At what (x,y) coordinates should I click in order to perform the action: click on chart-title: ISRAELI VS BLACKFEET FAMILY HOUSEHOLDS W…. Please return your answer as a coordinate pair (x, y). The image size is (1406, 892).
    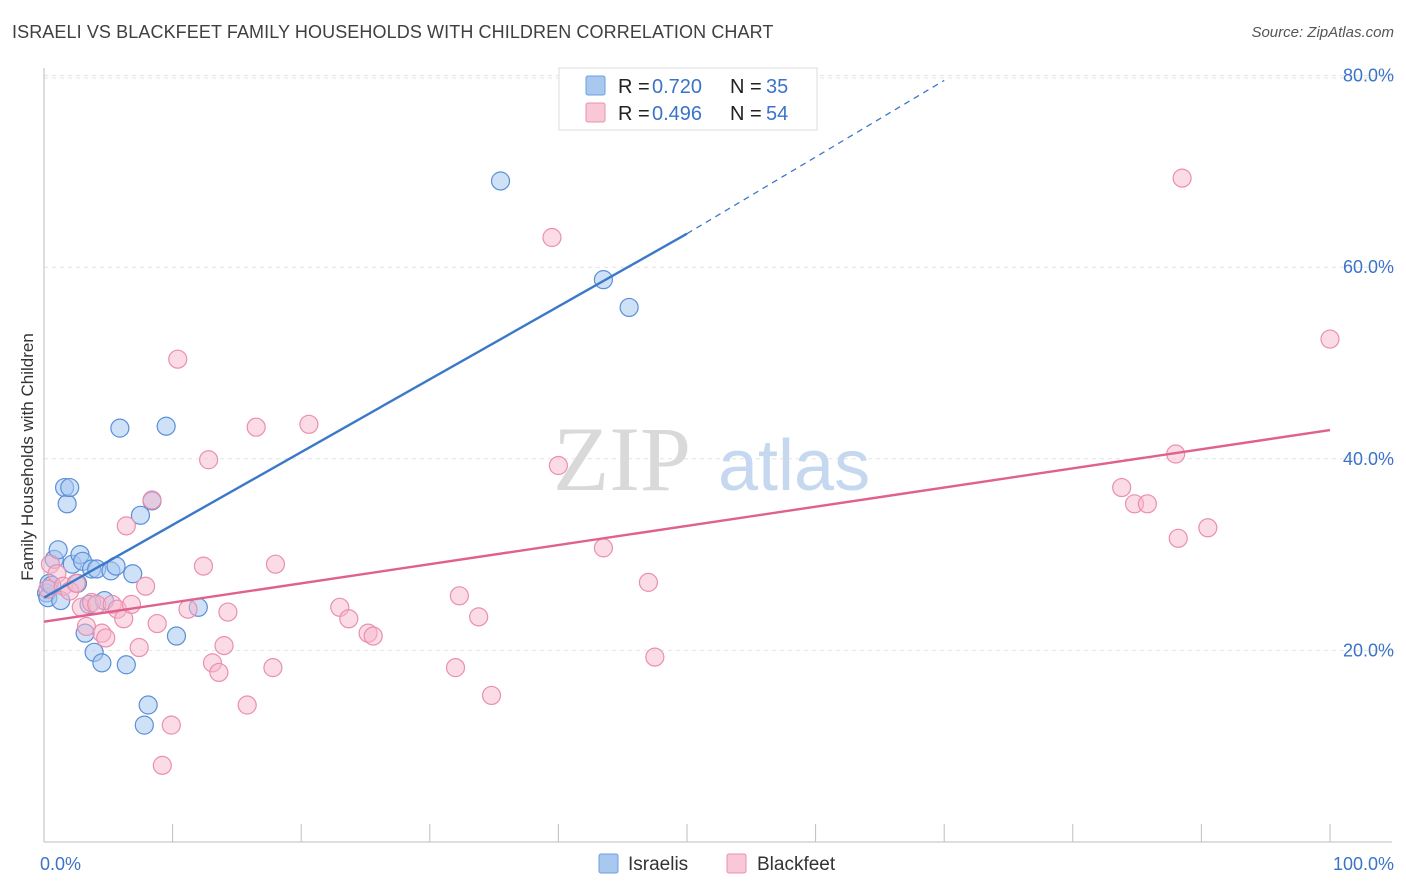
    Looking at the image, I should click on (393, 32).